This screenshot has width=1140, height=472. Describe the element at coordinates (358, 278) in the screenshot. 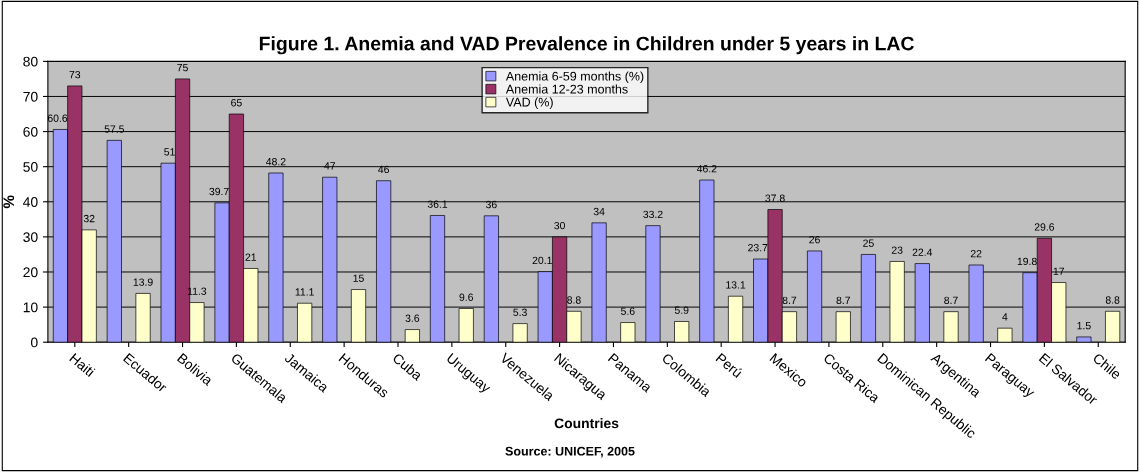

I see `data-label: 15` at that location.